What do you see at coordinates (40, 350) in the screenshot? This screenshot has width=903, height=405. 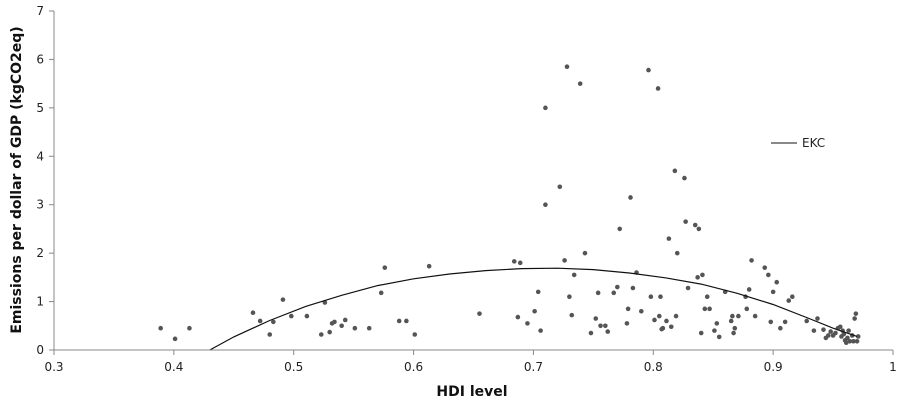 I see `y-tick-label: 0` at bounding box center [40, 350].